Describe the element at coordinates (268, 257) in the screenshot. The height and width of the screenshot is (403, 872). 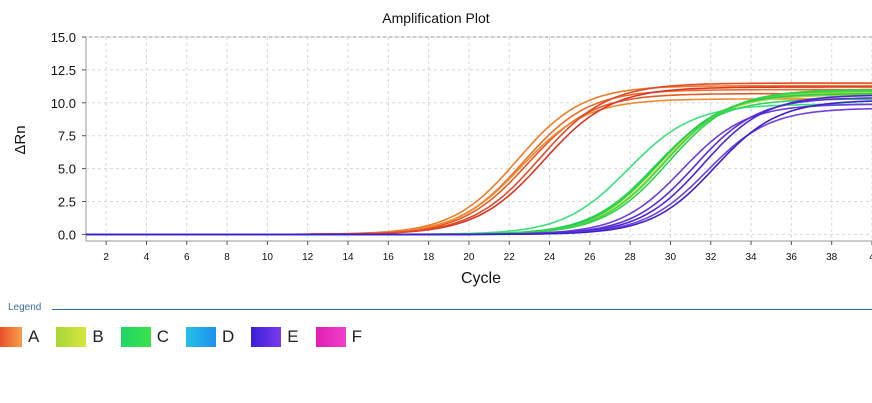
I see `x-tick-label: 10` at that location.